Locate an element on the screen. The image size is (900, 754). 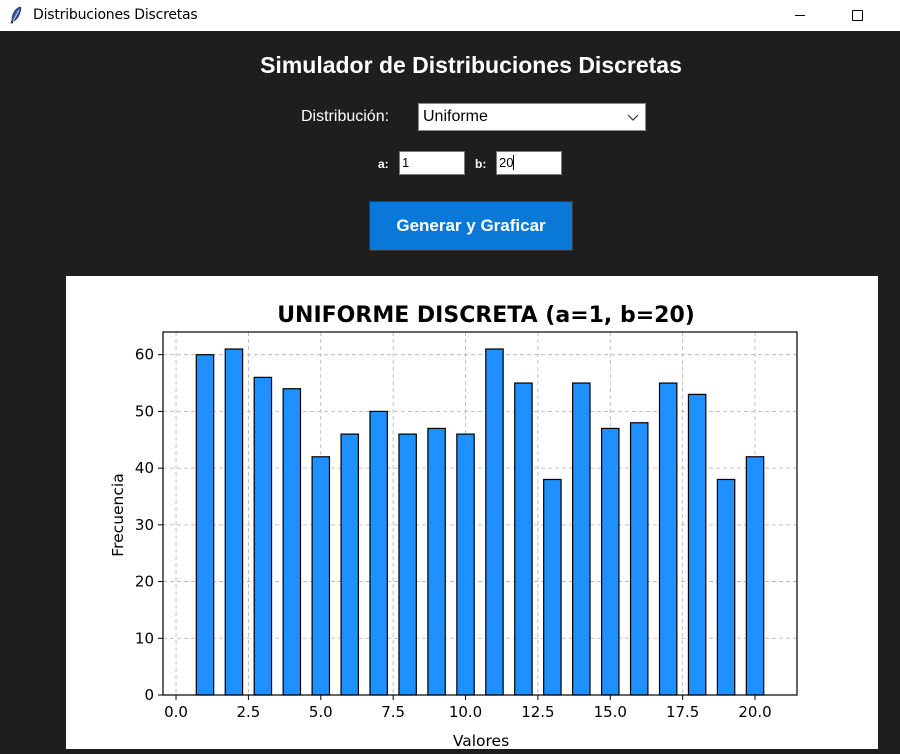
page-title: Simulador de Distribuciones Discretas is located at coordinates (471, 65).